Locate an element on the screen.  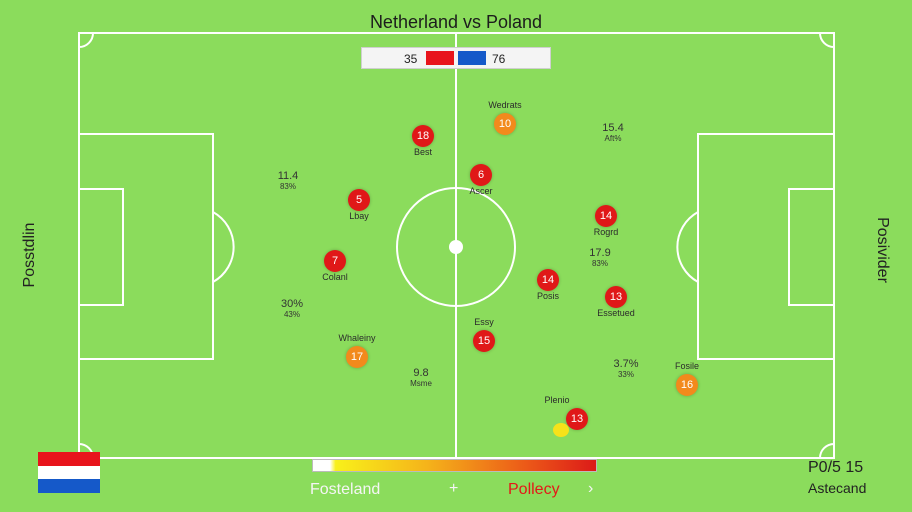
player-name: Best is located at coordinates (422, 152).